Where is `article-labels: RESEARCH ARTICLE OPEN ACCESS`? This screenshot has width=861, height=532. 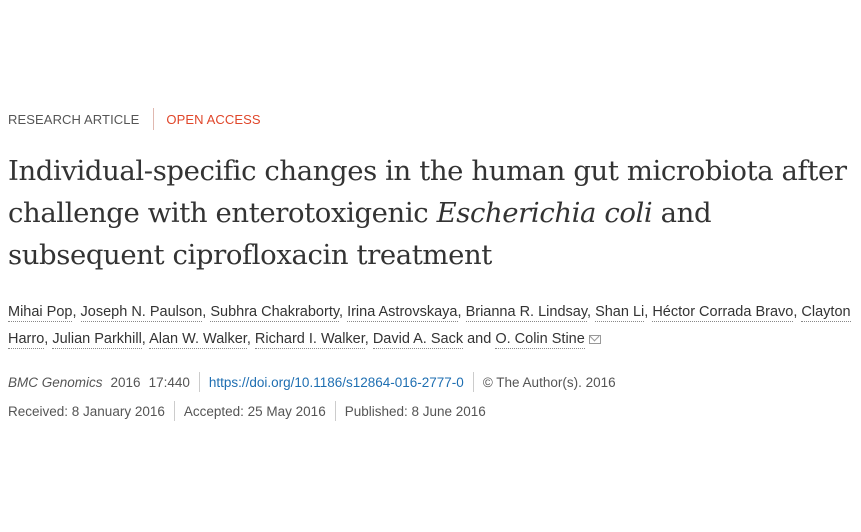 article-labels: RESEARCH ARTICLE OPEN ACCESS is located at coordinates (134, 119).